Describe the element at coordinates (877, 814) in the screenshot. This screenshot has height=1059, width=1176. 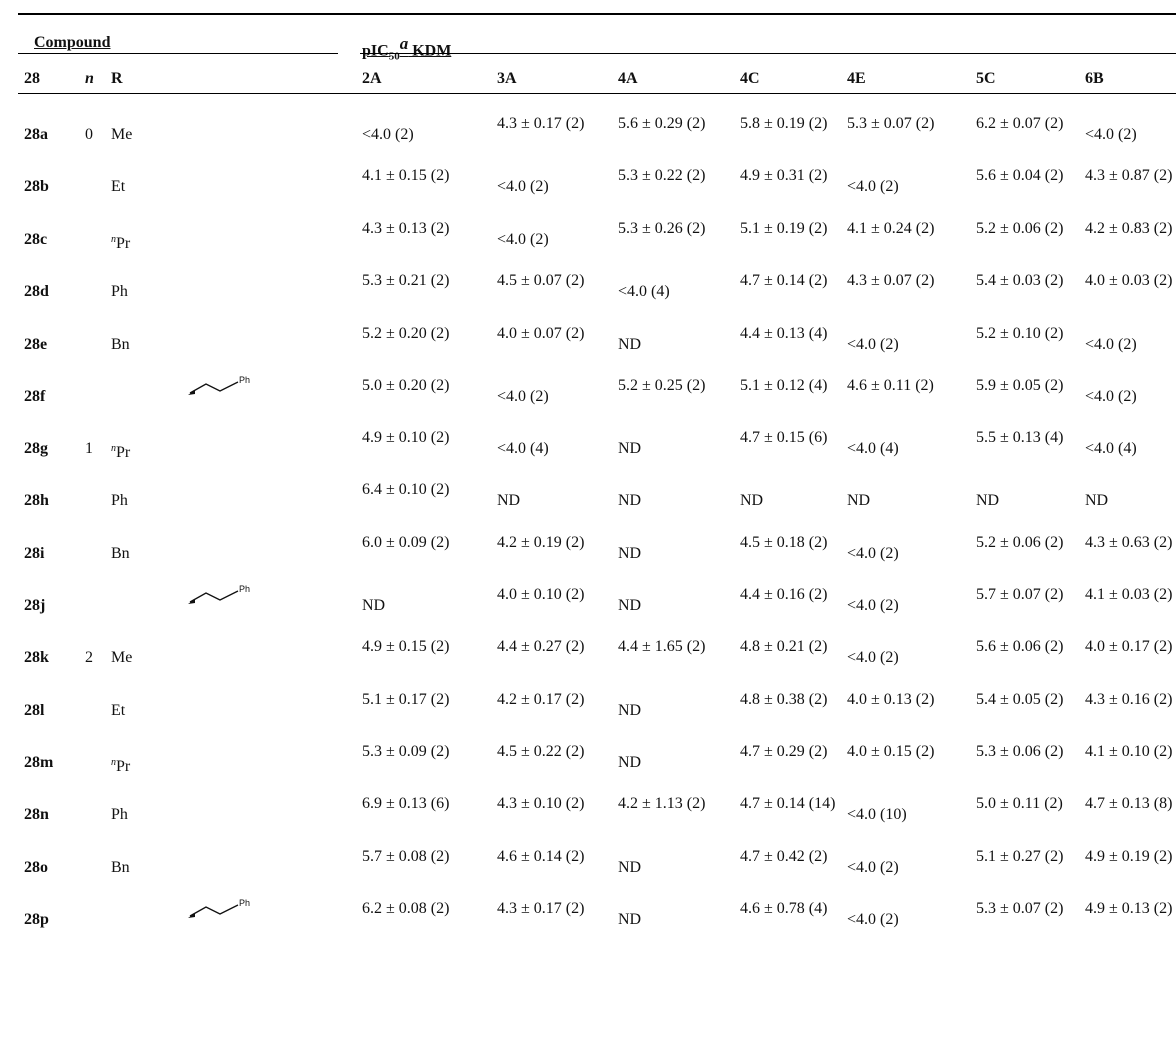
I see `value-cell: <4.0 (10)` at that location.